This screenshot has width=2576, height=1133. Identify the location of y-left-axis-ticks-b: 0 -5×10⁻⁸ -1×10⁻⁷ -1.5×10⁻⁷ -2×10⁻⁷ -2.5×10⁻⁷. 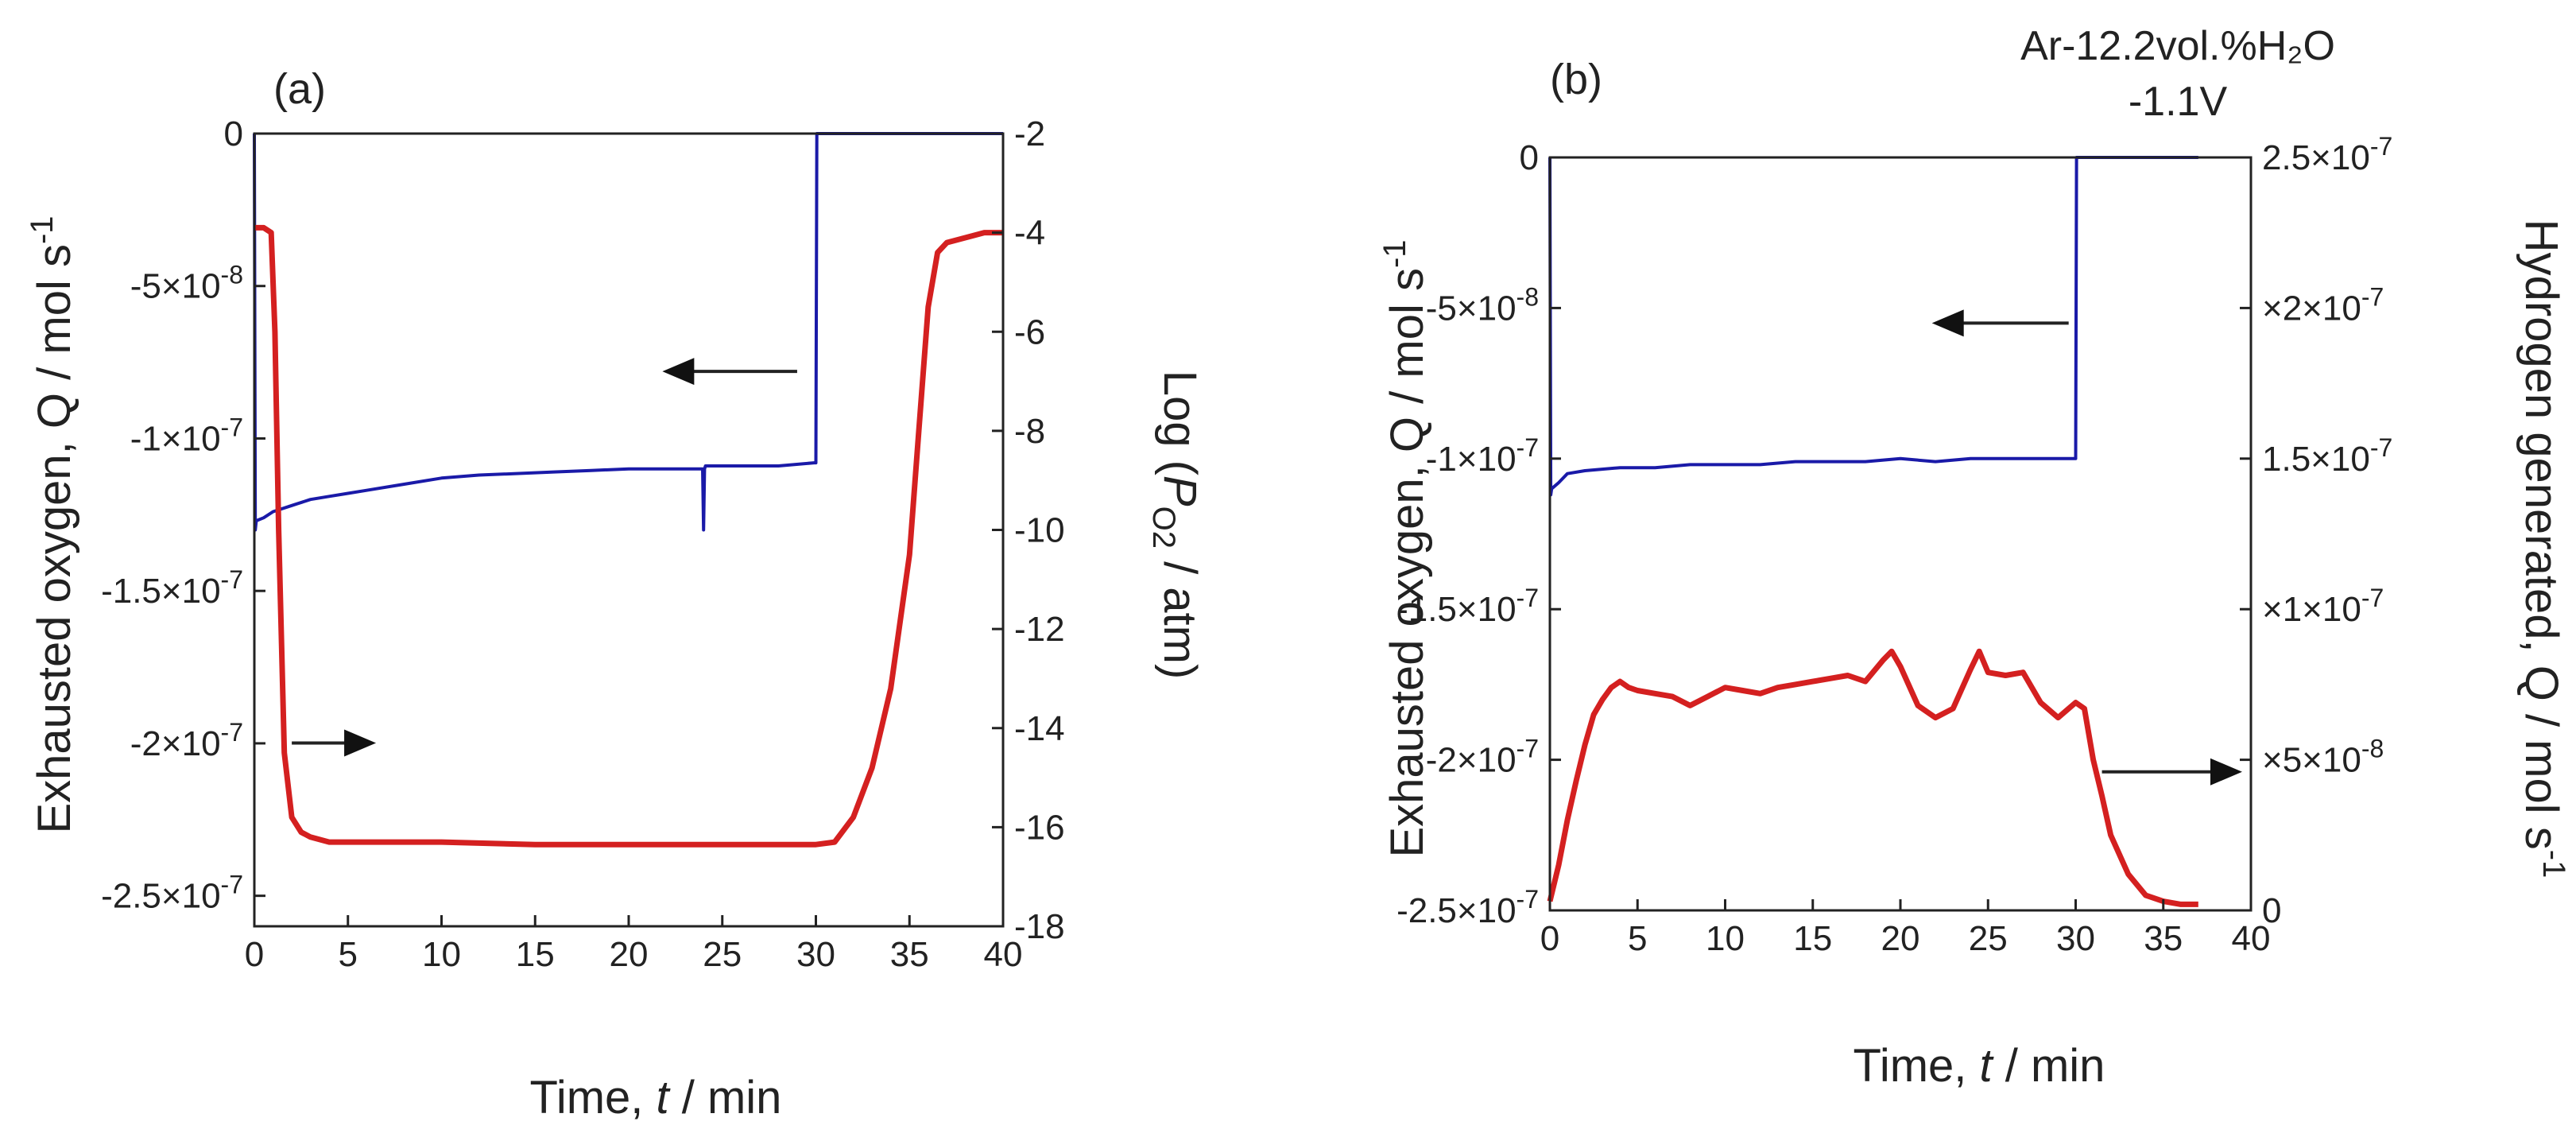
(1478, 534).